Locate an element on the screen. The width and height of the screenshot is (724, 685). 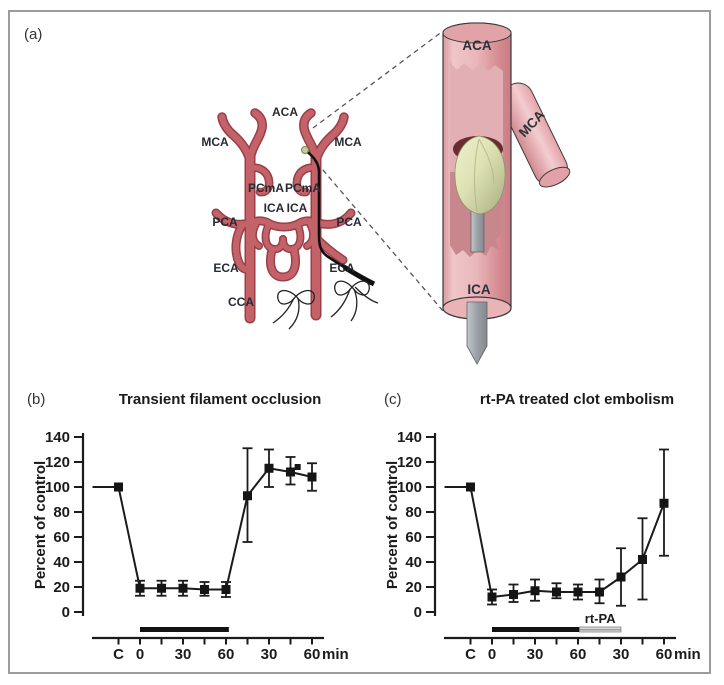
label-pca-left: PCA is located at coordinates (225, 222).